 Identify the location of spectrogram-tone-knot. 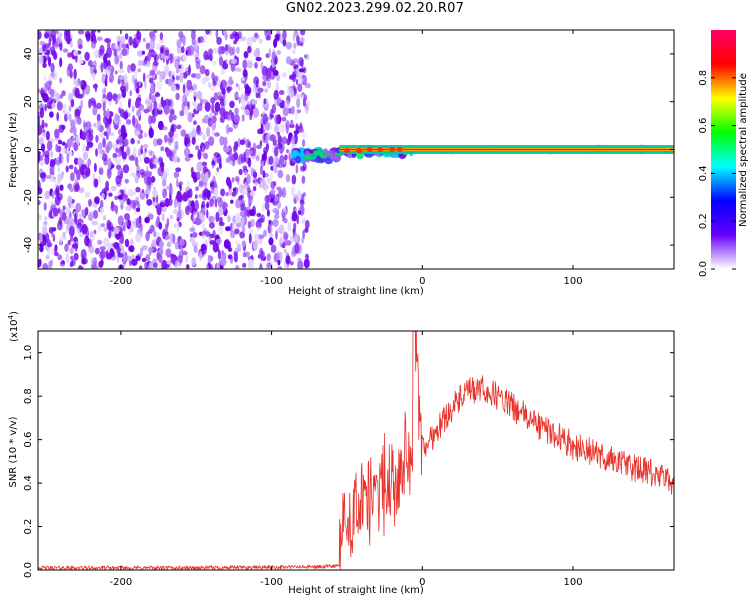
(392, 149).